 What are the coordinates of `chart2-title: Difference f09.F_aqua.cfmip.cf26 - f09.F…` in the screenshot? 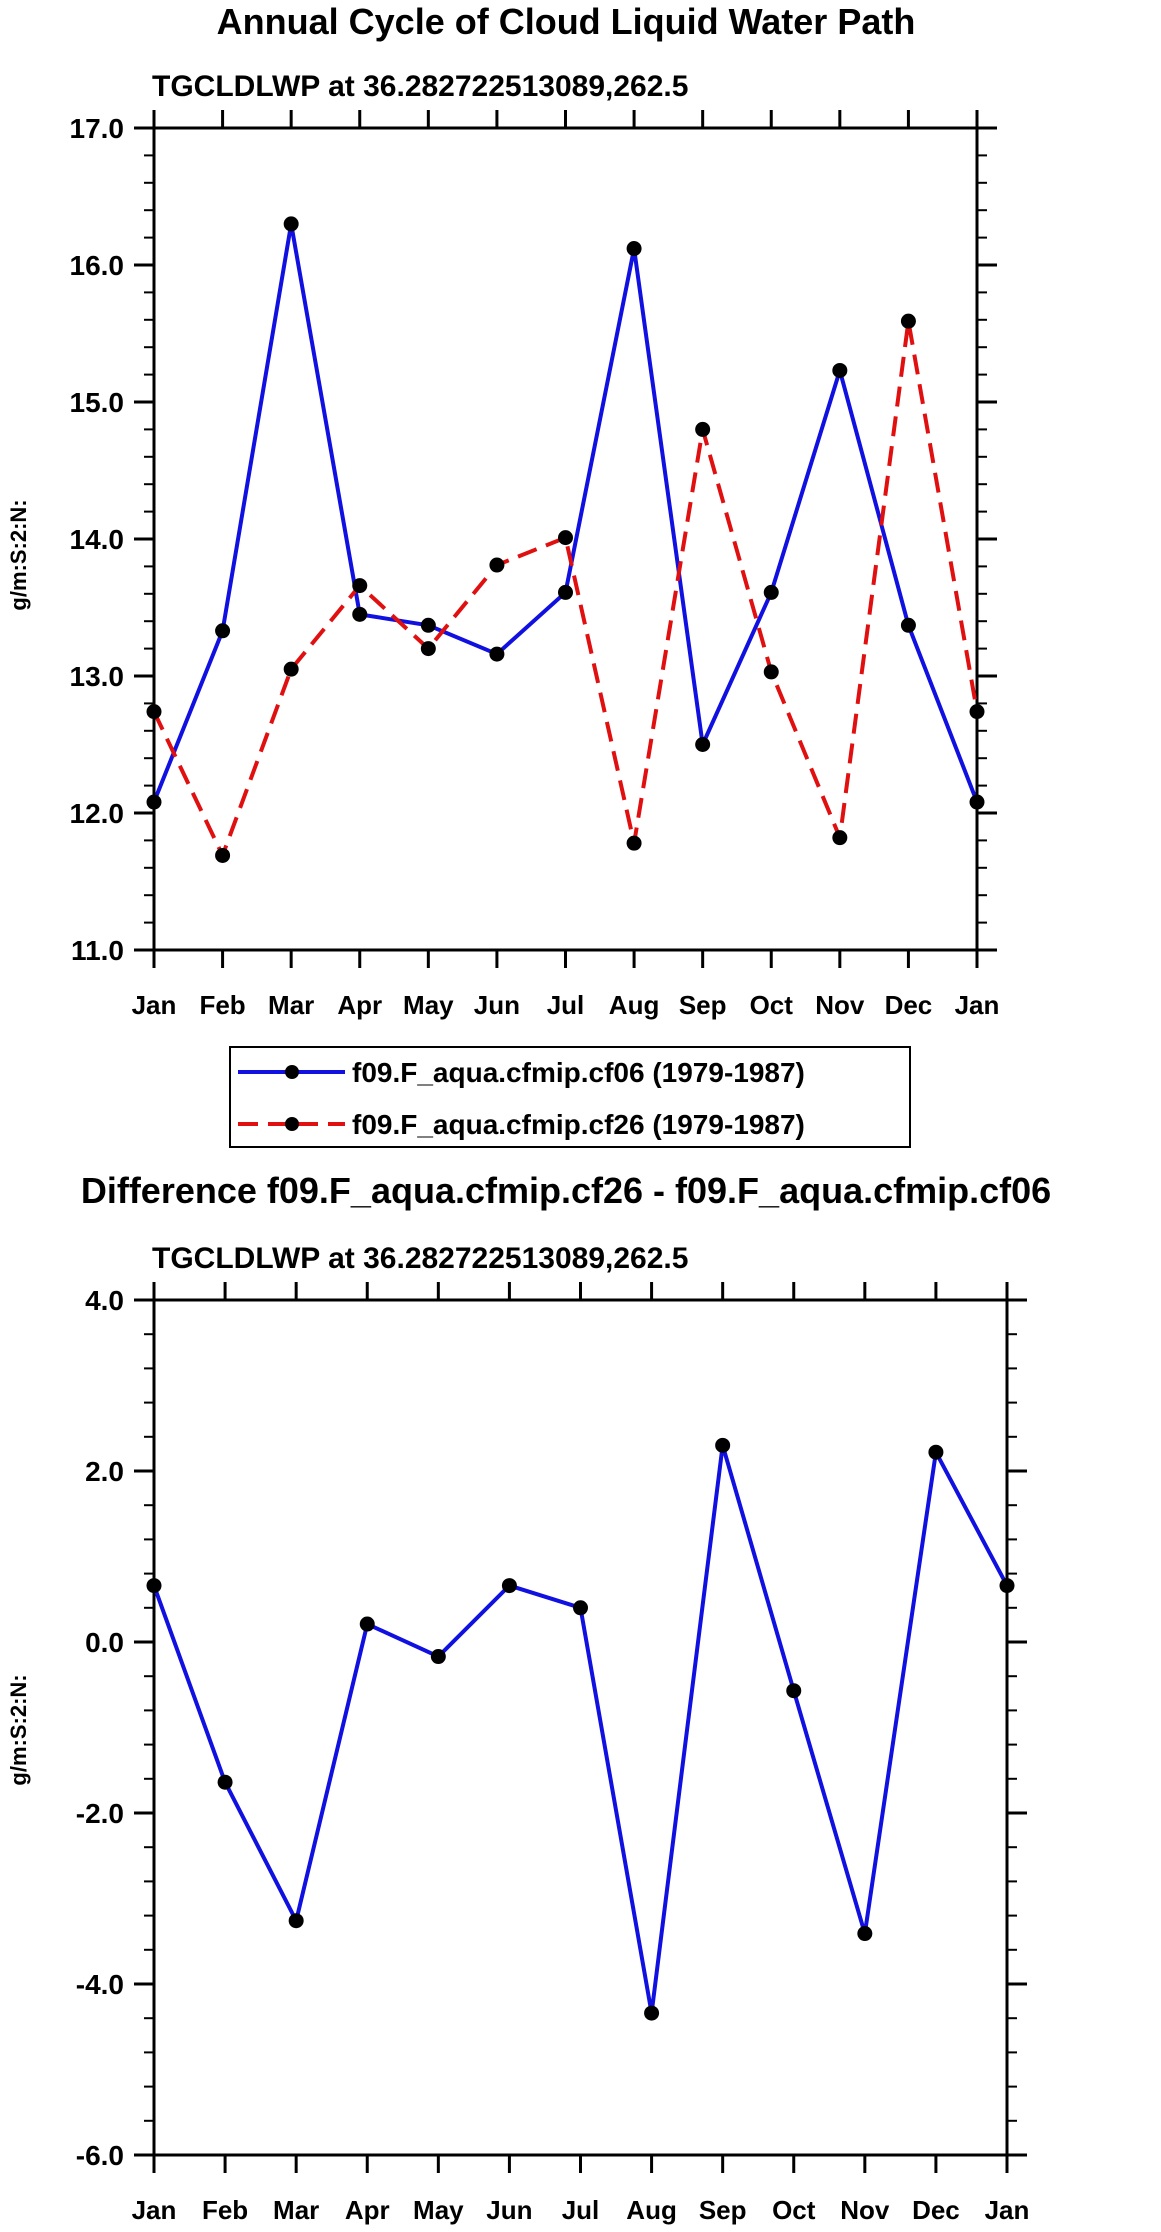 It's located at (566, 1190).